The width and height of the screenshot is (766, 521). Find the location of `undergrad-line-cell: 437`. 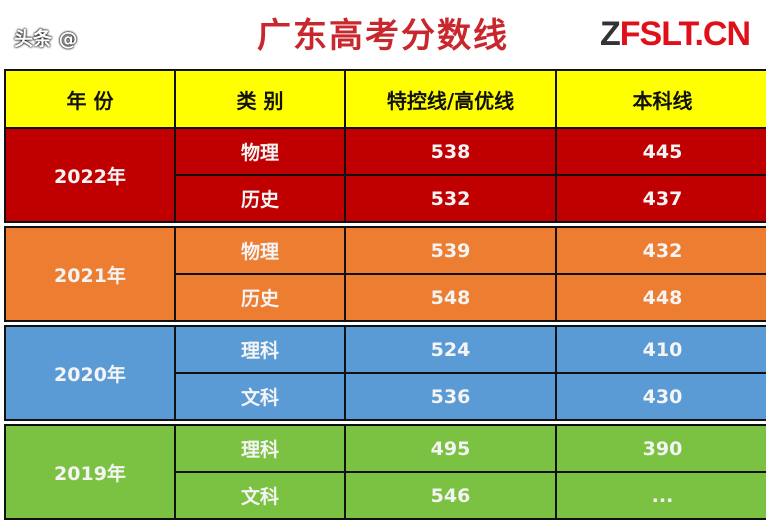

undergrad-line-cell: 437 is located at coordinates (660, 198).